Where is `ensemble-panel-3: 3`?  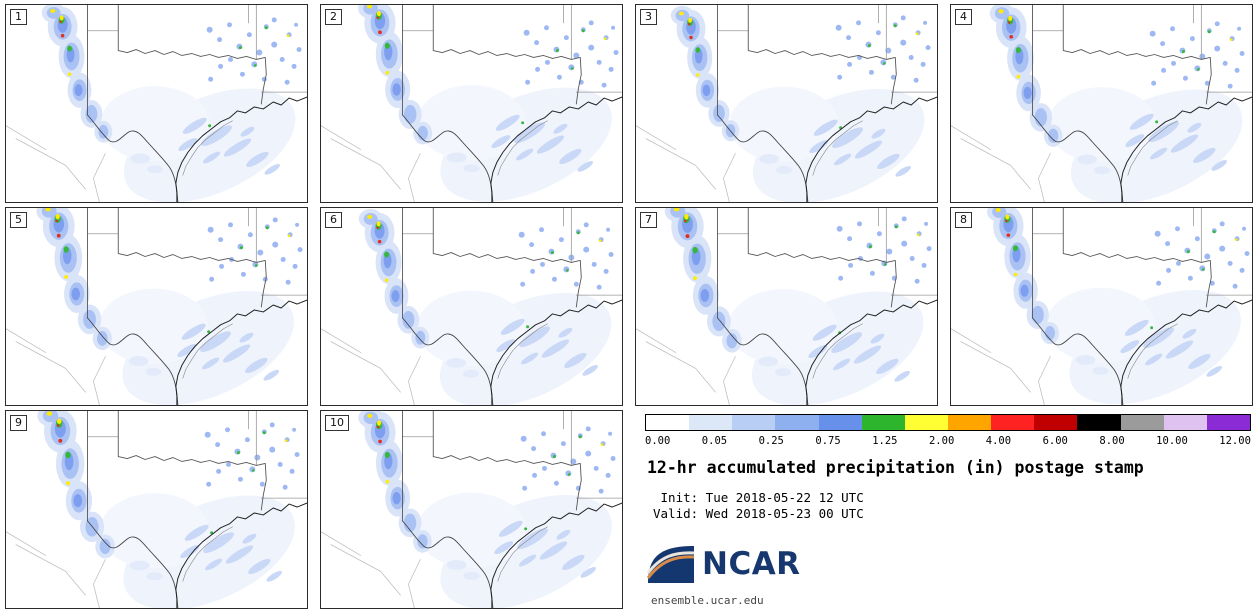 ensemble-panel-3: 3 is located at coordinates (786, 103).